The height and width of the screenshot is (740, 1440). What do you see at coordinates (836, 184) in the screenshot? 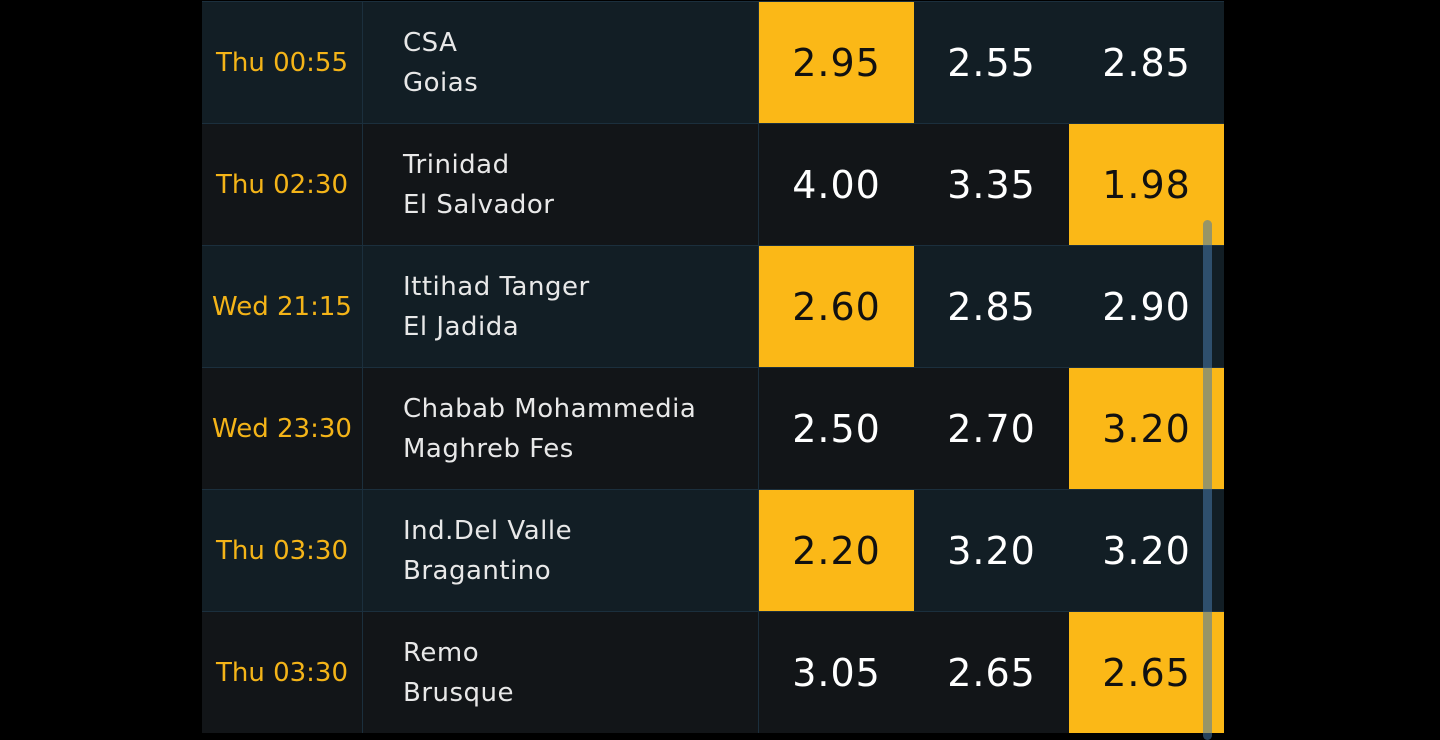
I see `odds-button-home: 4.00` at bounding box center [836, 184].